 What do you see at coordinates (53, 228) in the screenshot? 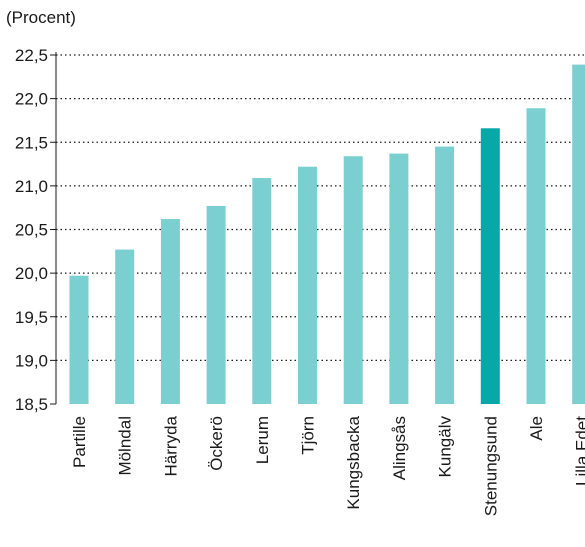
I see `axes` at bounding box center [53, 228].